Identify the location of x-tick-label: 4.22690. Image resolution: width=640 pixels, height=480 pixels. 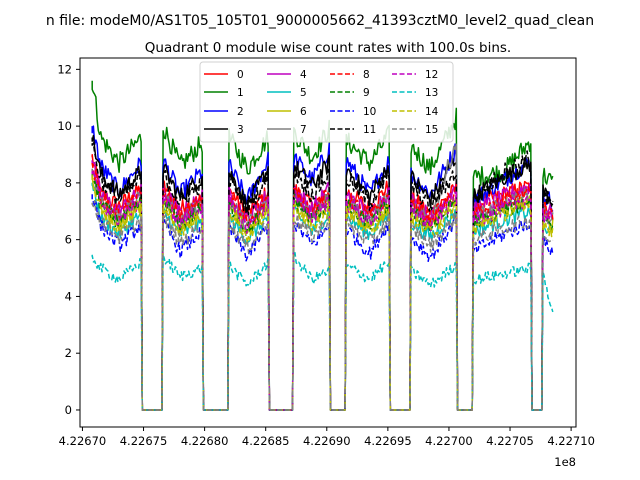
(327, 441).